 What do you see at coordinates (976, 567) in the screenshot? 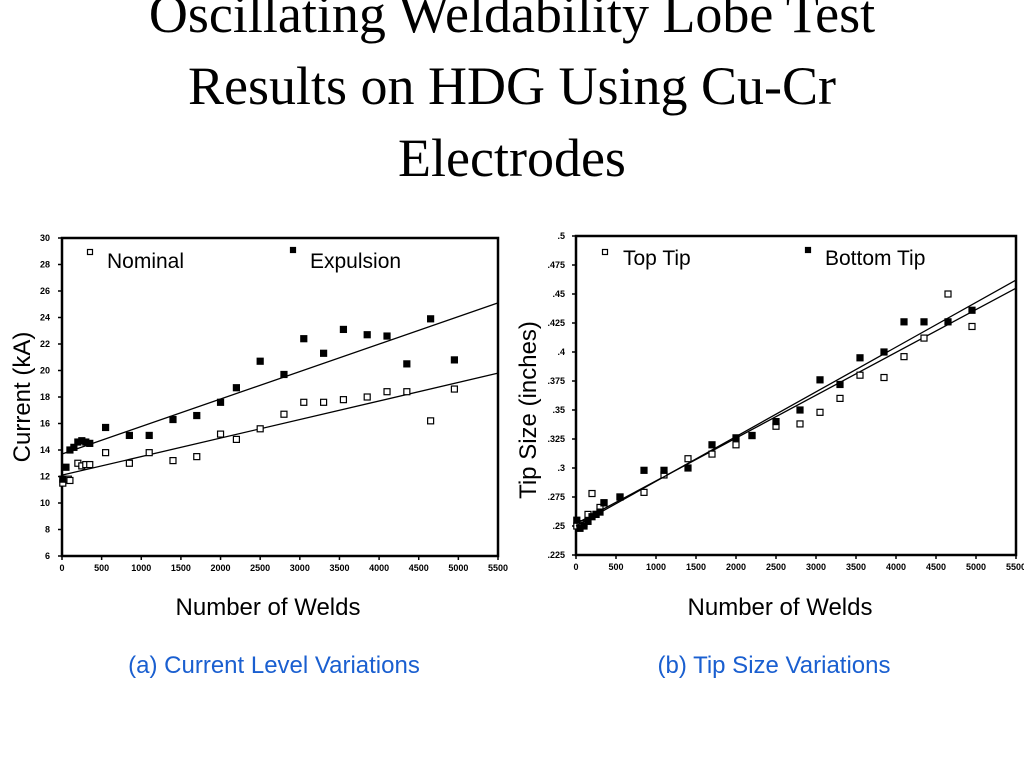
I see `chart-b-x-tick-label: 5000` at bounding box center [976, 567].